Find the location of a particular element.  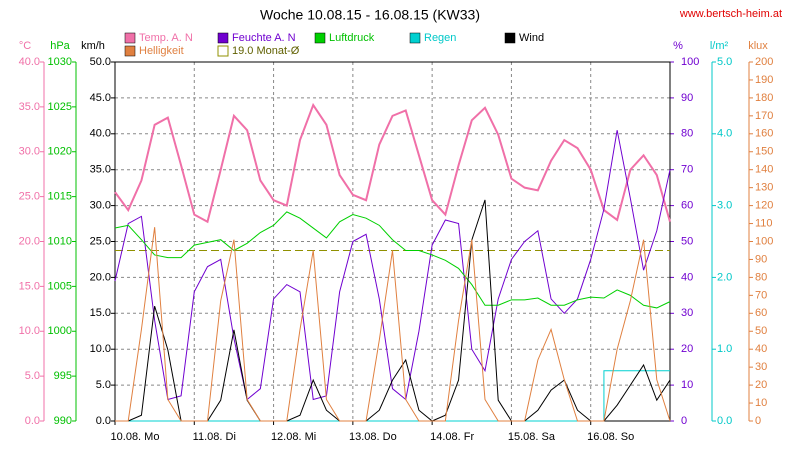

x-tick-label: 11.08. Di is located at coordinates (214, 437).